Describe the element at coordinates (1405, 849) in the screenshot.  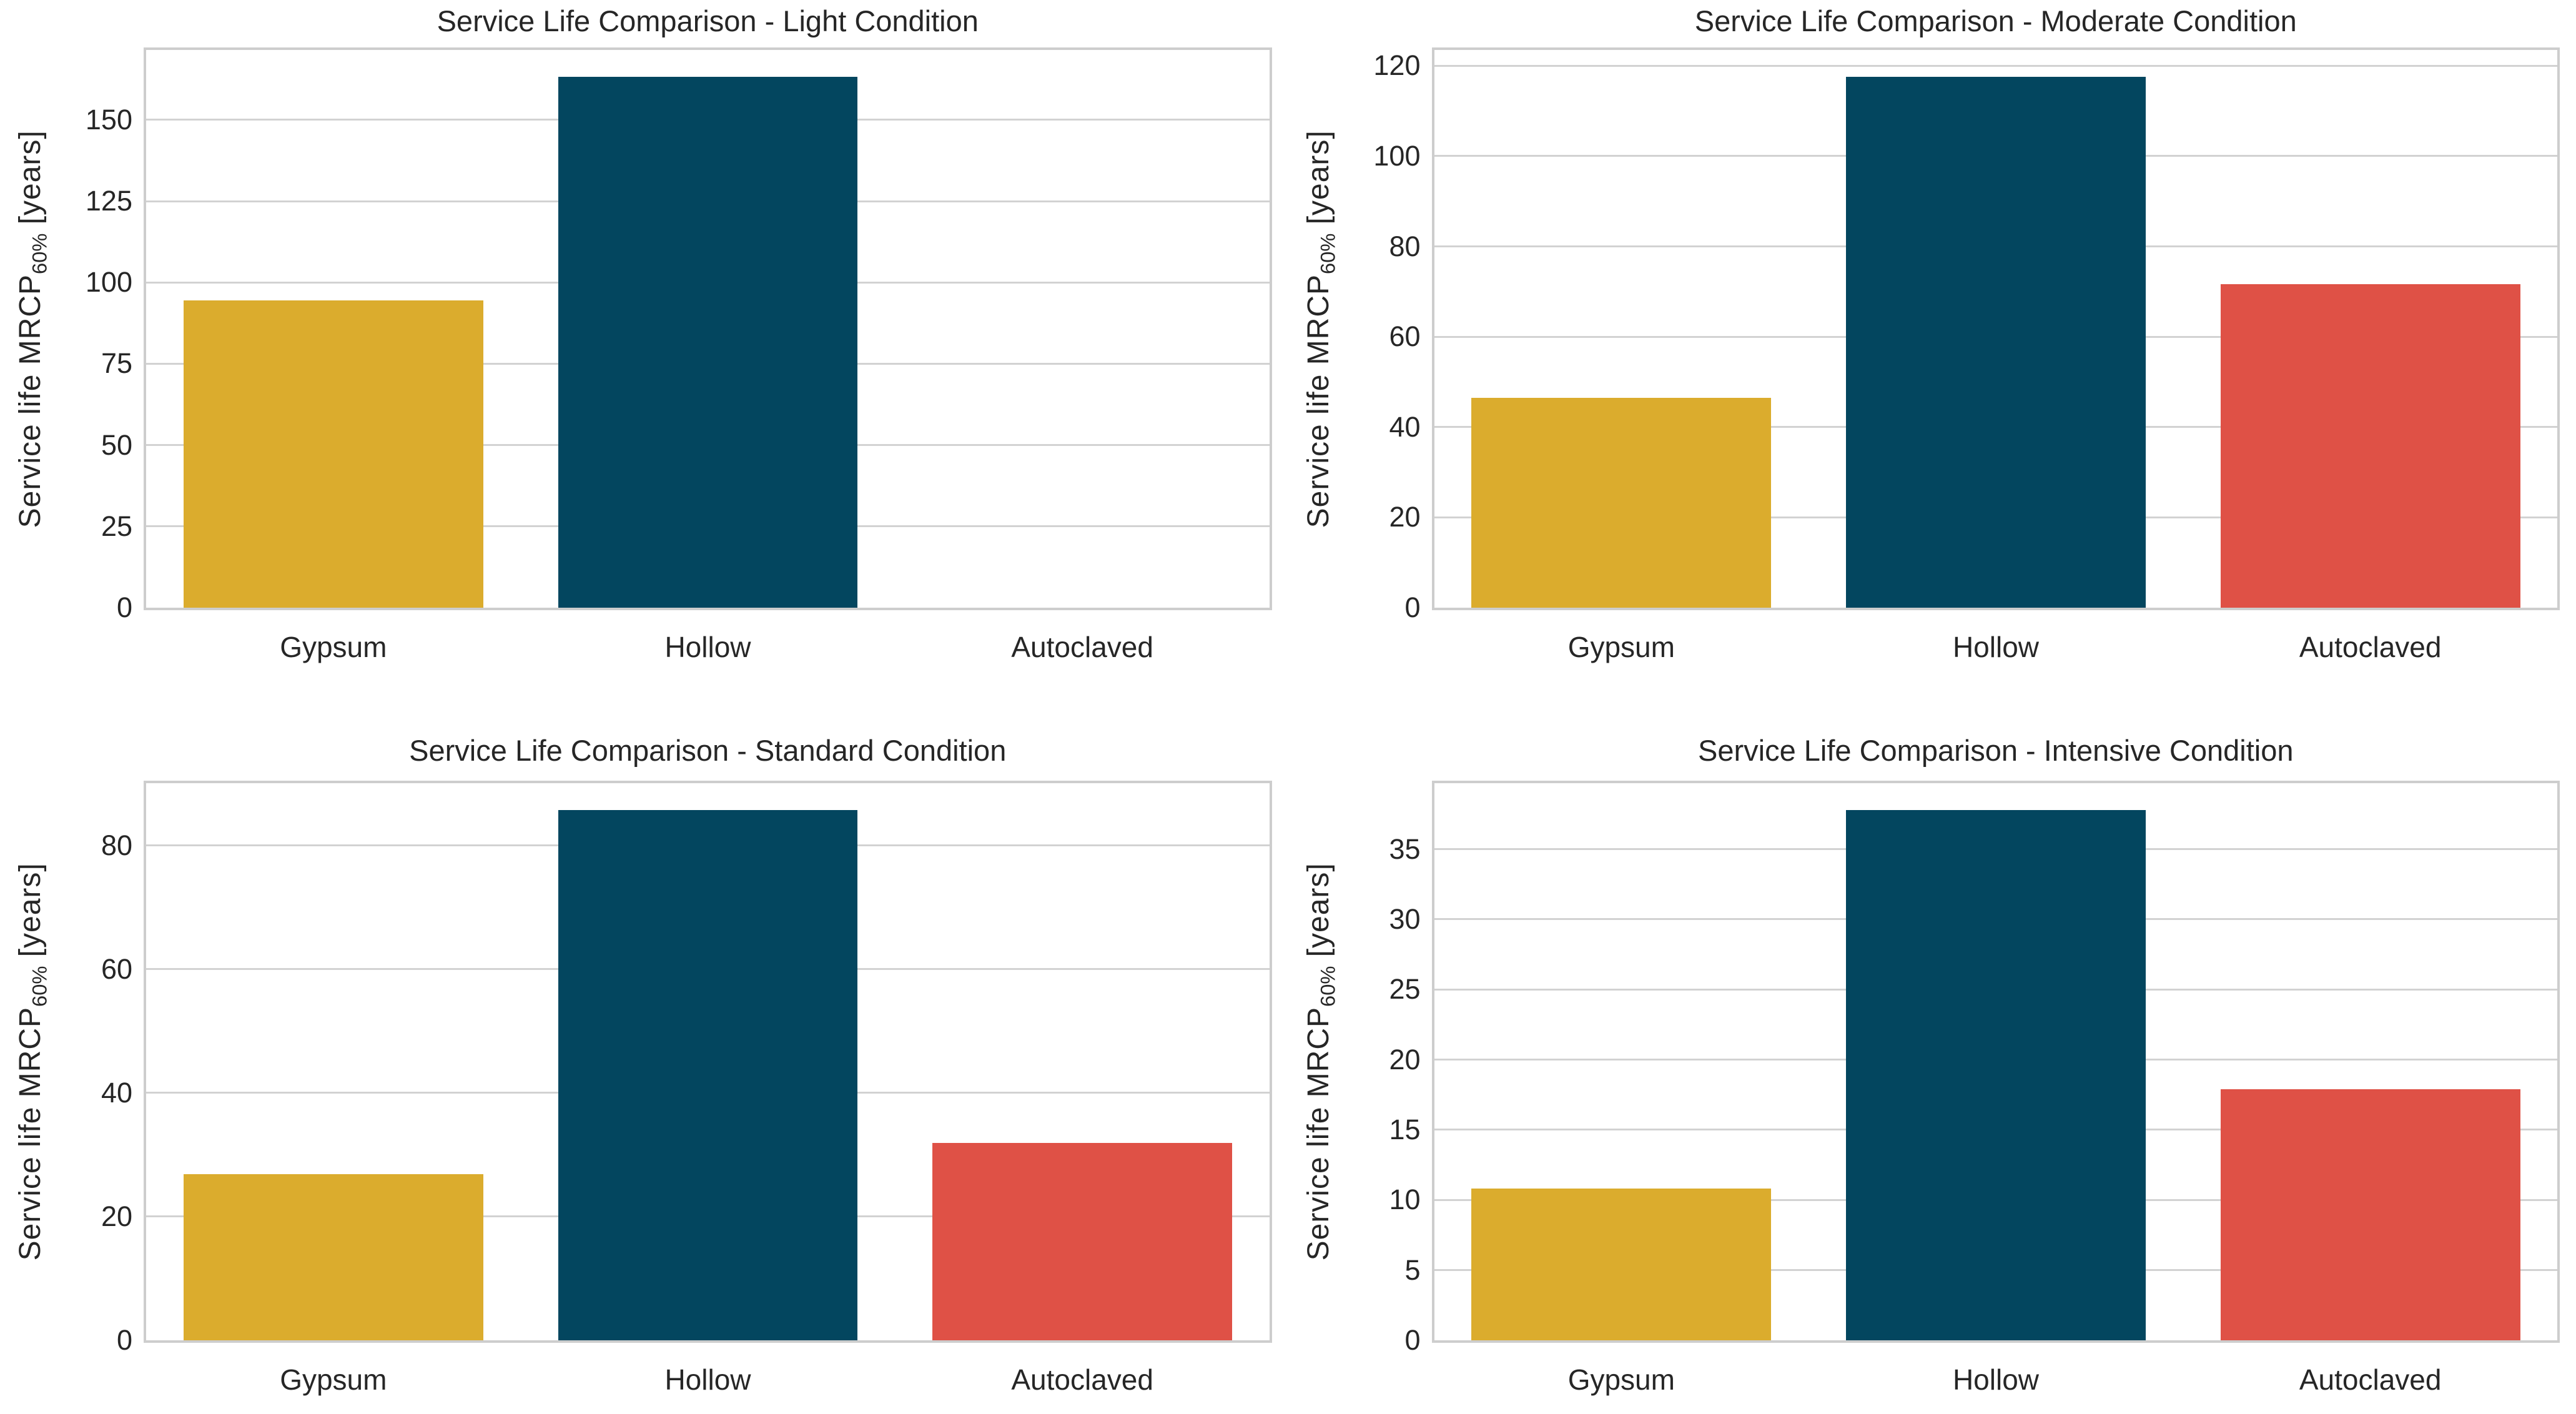
I see `y-tick-label: 35` at that location.